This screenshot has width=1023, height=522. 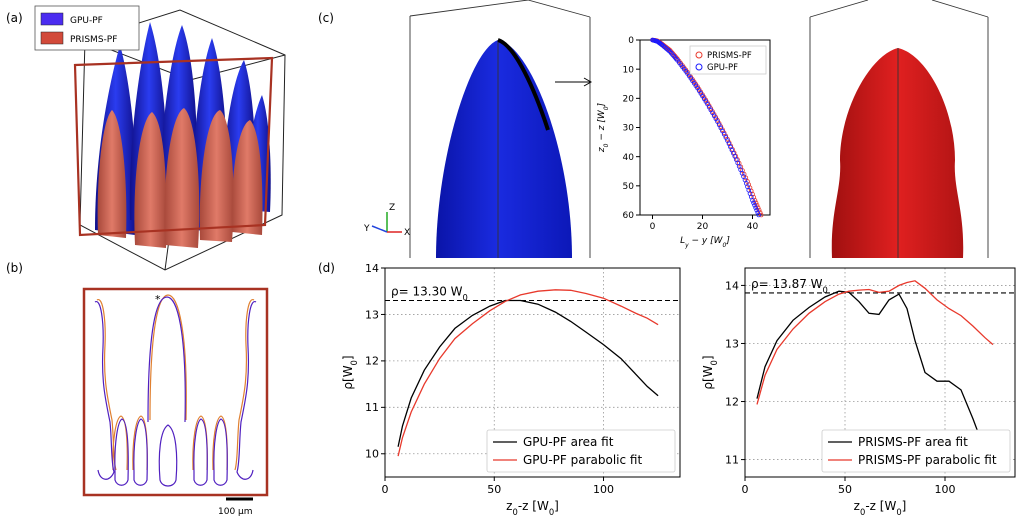 I want to click on legend-label: PRISMS-PF, so click(x=729, y=56).